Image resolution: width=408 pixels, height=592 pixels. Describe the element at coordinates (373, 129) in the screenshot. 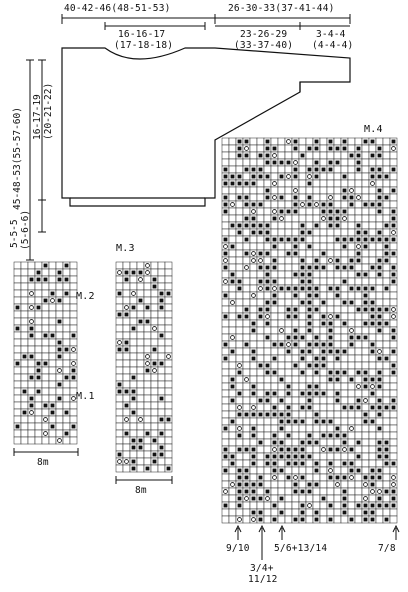

I see `chart-label-m4: M.4` at that location.